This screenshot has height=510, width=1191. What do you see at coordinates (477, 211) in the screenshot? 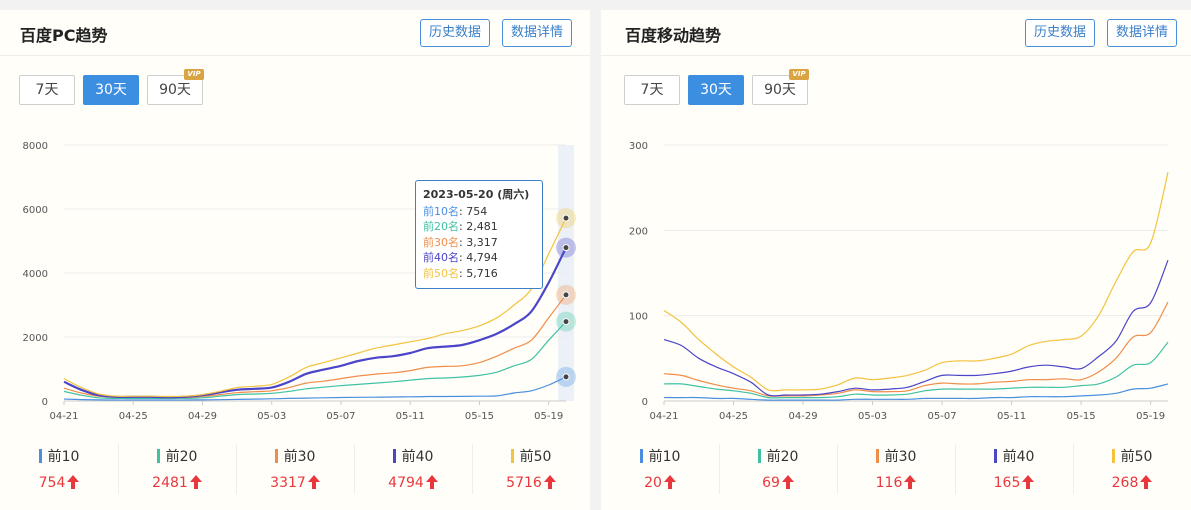
I see `tooltip-value: 754` at bounding box center [477, 211].